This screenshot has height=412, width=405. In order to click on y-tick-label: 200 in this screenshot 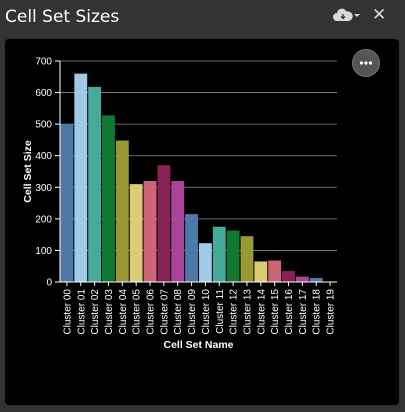, I will do `click(43, 219)`.